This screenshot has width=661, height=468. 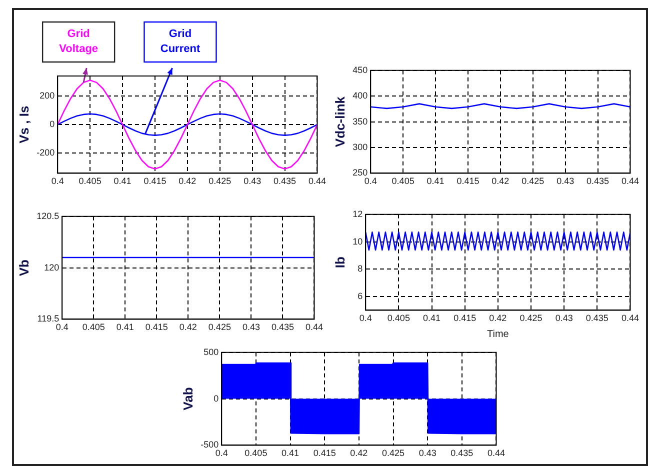 I want to click on y-tick-label: 300, so click(x=360, y=147).